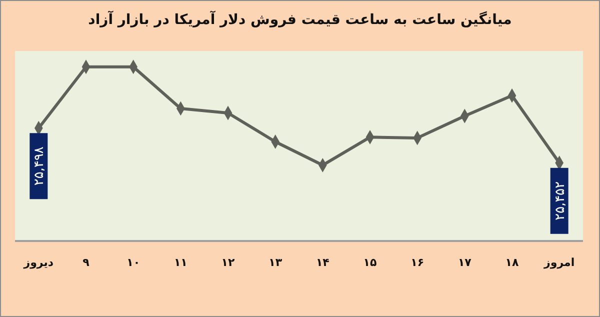  Describe the element at coordinates (181, 262) in the screenshot. I see `x-tick-label: ۱۱` at that location.